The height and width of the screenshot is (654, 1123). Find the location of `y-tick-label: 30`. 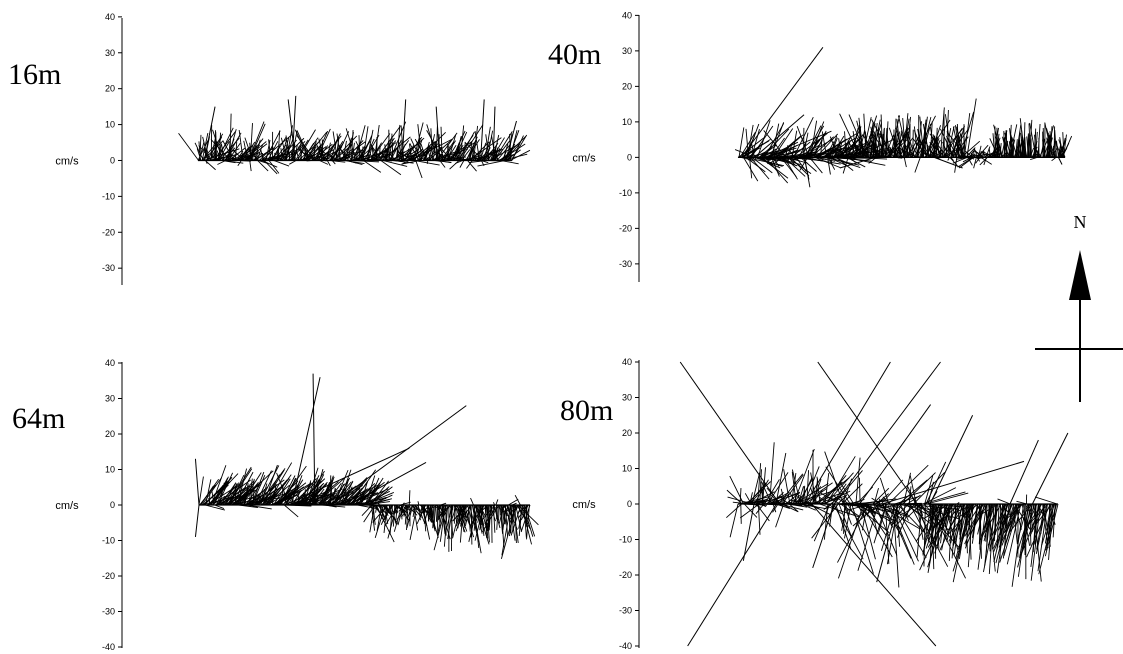

y-tick-label: 30 is located at coordinates (627, 51).